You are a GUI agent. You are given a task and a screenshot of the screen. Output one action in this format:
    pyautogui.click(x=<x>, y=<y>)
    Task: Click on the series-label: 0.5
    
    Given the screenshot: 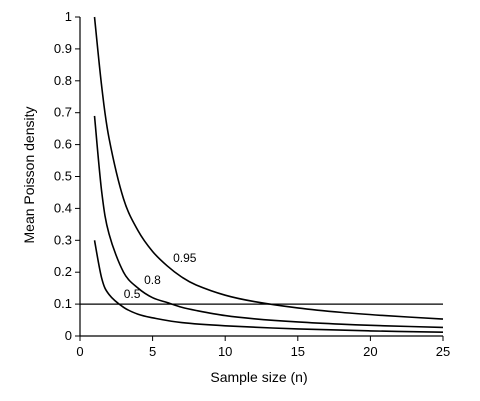 What is the action you would take?
    pyautogui.click(x=132, y=294)
    